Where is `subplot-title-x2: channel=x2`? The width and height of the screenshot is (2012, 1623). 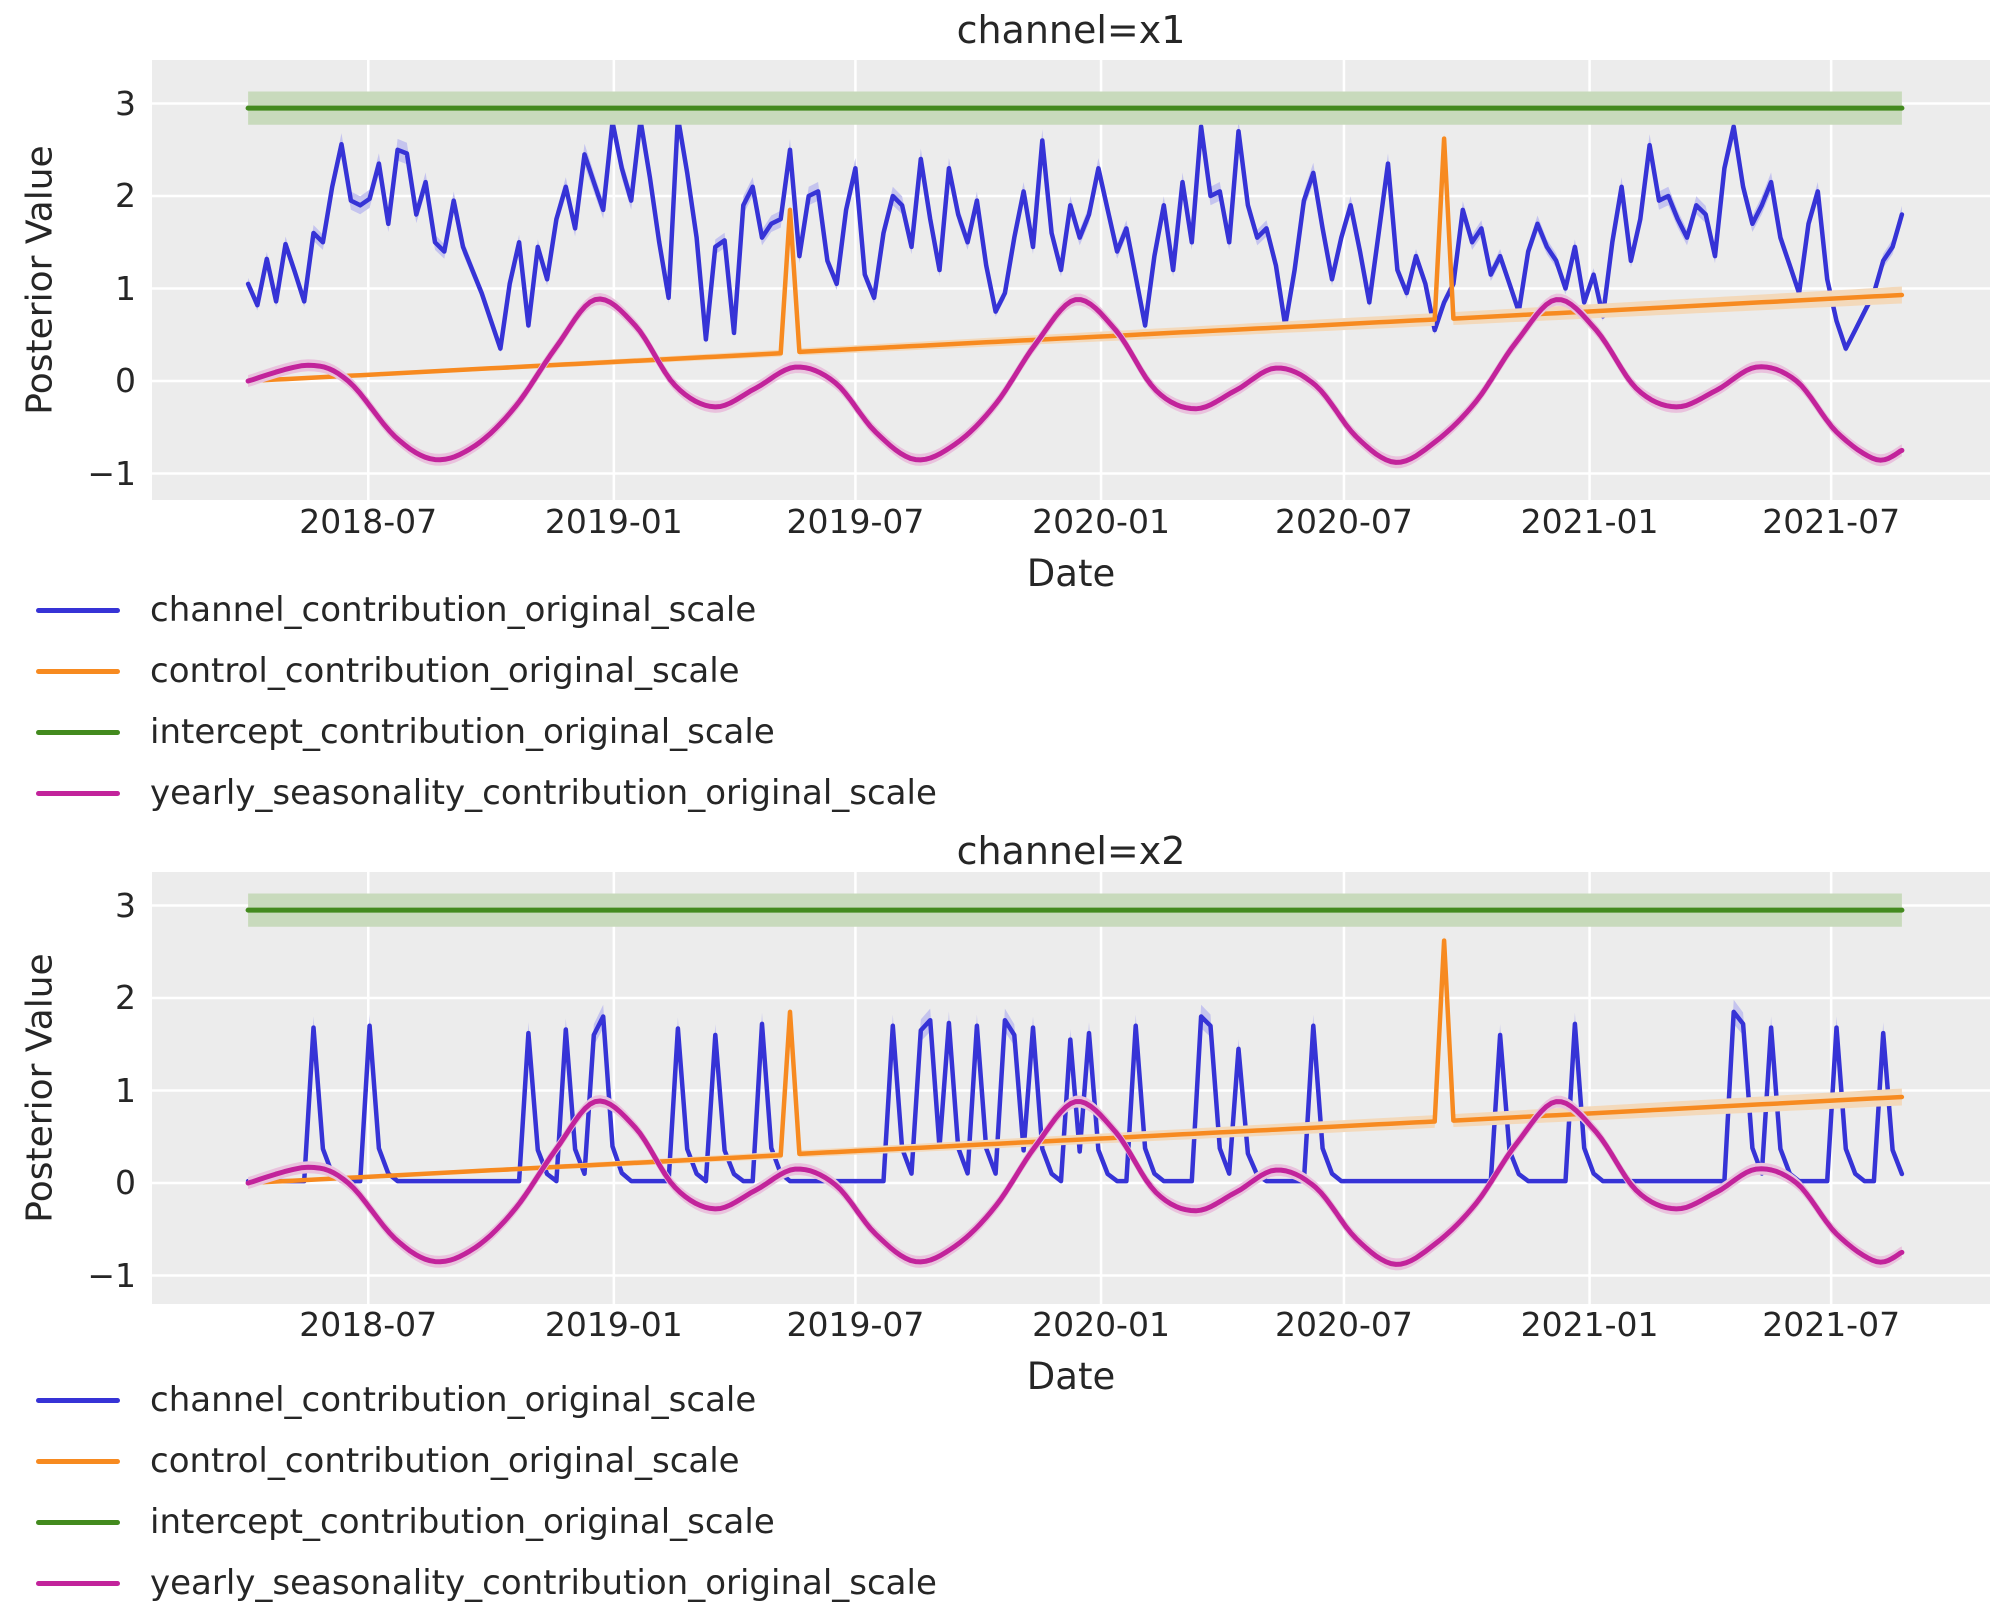 subplot-title-x2: channel=x2 is located at coordinates (1071, 851).